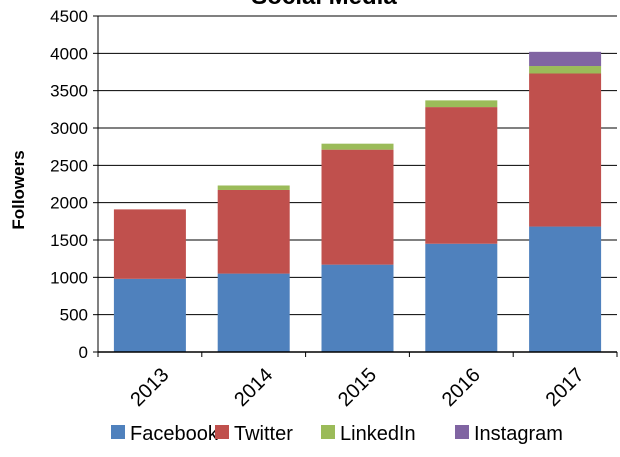  I want to click on bar-facebook-2016, so click(461, 297).